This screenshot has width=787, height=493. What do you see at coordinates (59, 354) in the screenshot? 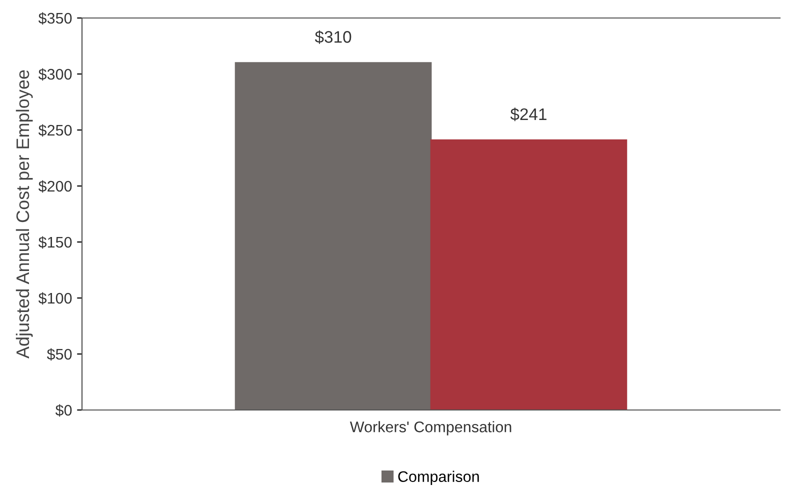
I see `y-tick-label: $50` at bounding box center [59, 354].